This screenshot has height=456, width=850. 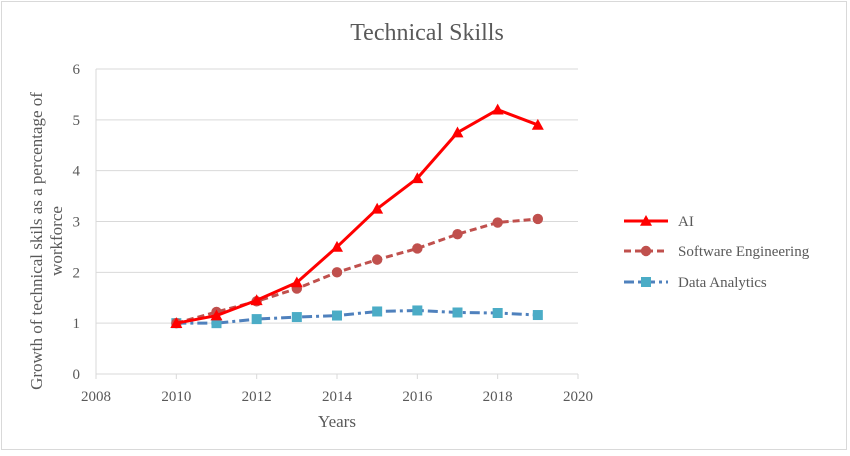 What do you see at coordinates (77, 273) in the screenshot?
I see `y-tick-label-2: 2` at bounding box center [77, 273].